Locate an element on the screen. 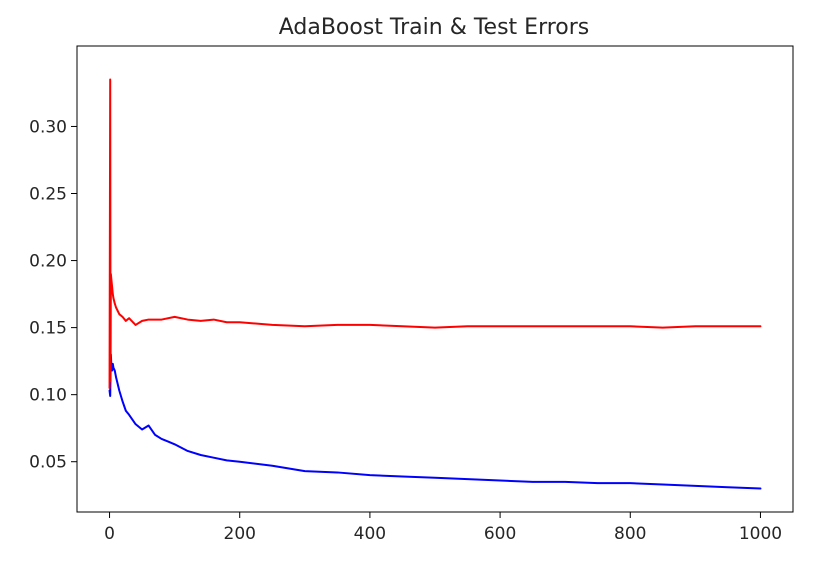 The image size is (815, 573). x-tick-label: 0 is located at coordinates (109, 534).